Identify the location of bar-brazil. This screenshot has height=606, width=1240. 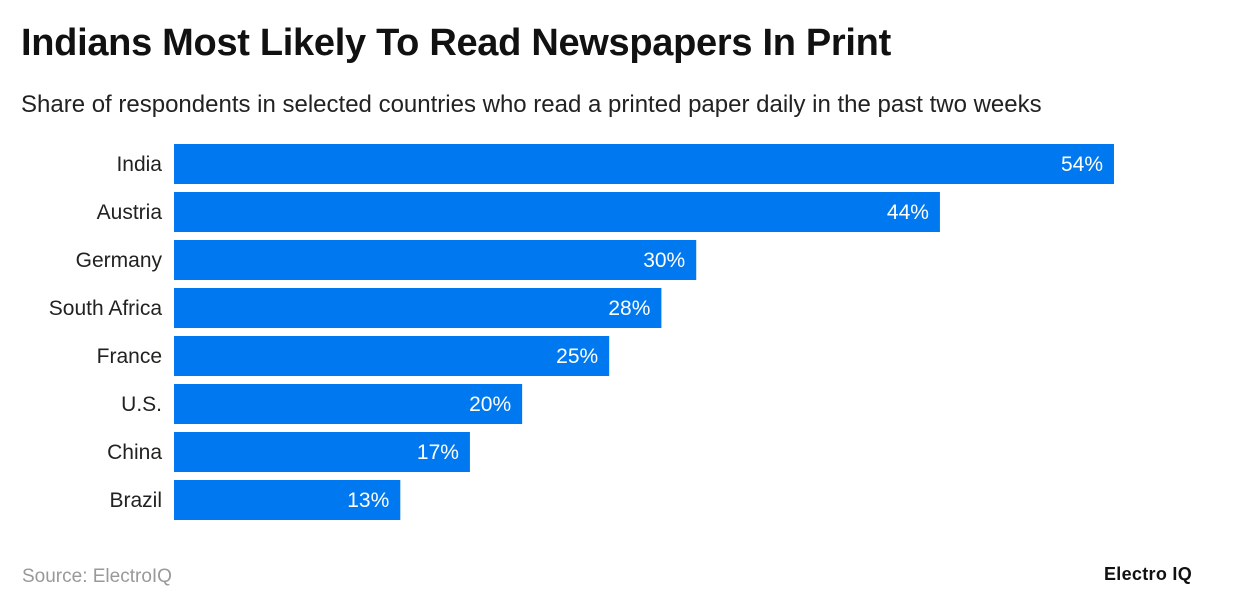
(287, 500).